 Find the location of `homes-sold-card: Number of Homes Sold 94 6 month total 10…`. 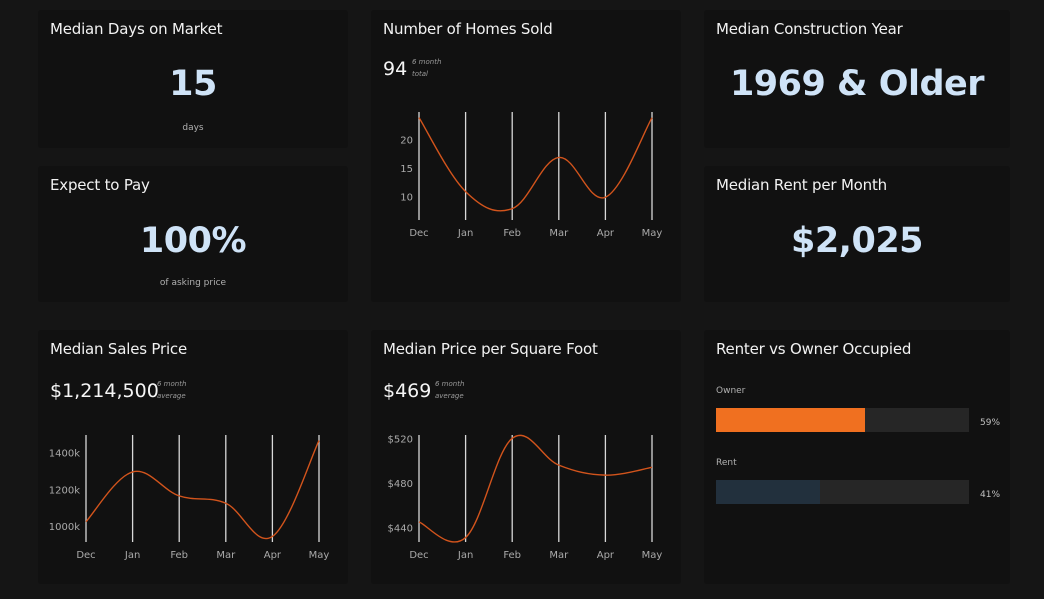

homes-sold-card: Number of Homes Sold 94 6 month total 10… is located at coordinates (526, 156).